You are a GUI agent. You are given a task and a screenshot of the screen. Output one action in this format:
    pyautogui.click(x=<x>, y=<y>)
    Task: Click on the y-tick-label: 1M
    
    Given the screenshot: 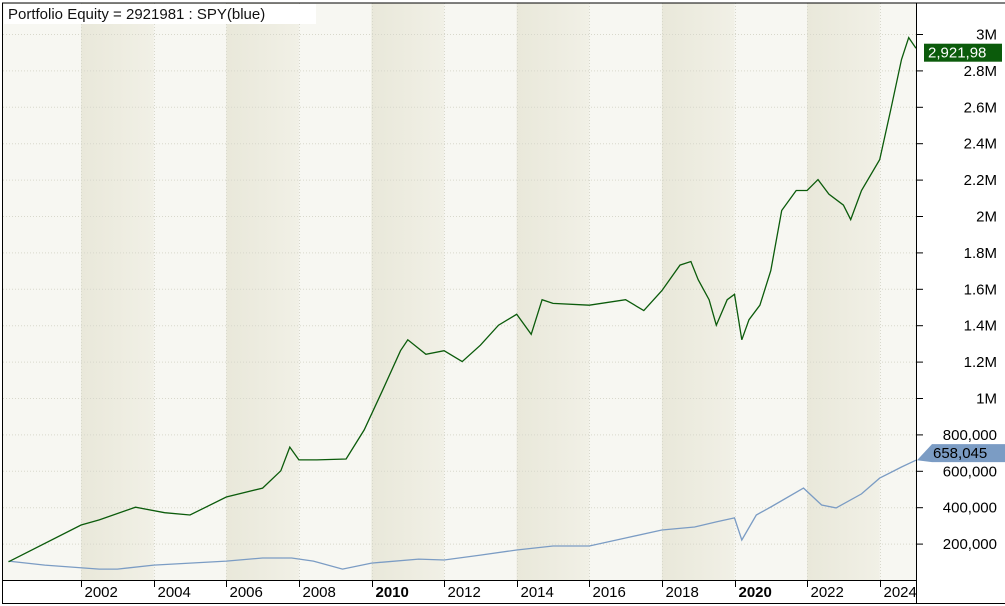 What is the action you would take?
    pyautogui.click(x=986, y=399)
    